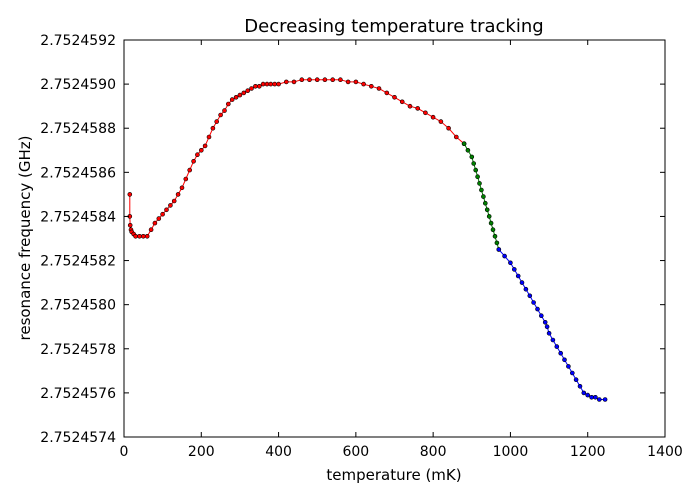 This screenshot has width=700, height=500. What do you see at coordinates (433, 452) in the screenshot?
I see `x-tick-label: 800` at bounding box center [433, 452].